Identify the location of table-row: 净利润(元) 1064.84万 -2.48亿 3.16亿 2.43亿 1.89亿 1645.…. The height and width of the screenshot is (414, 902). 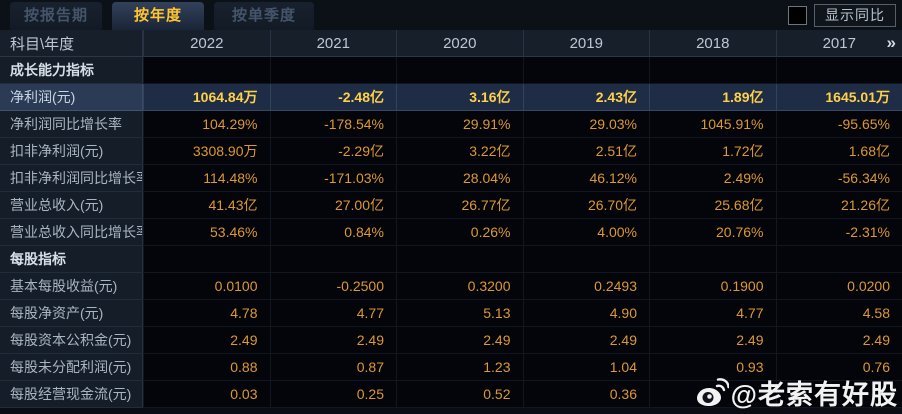
(451, 97).